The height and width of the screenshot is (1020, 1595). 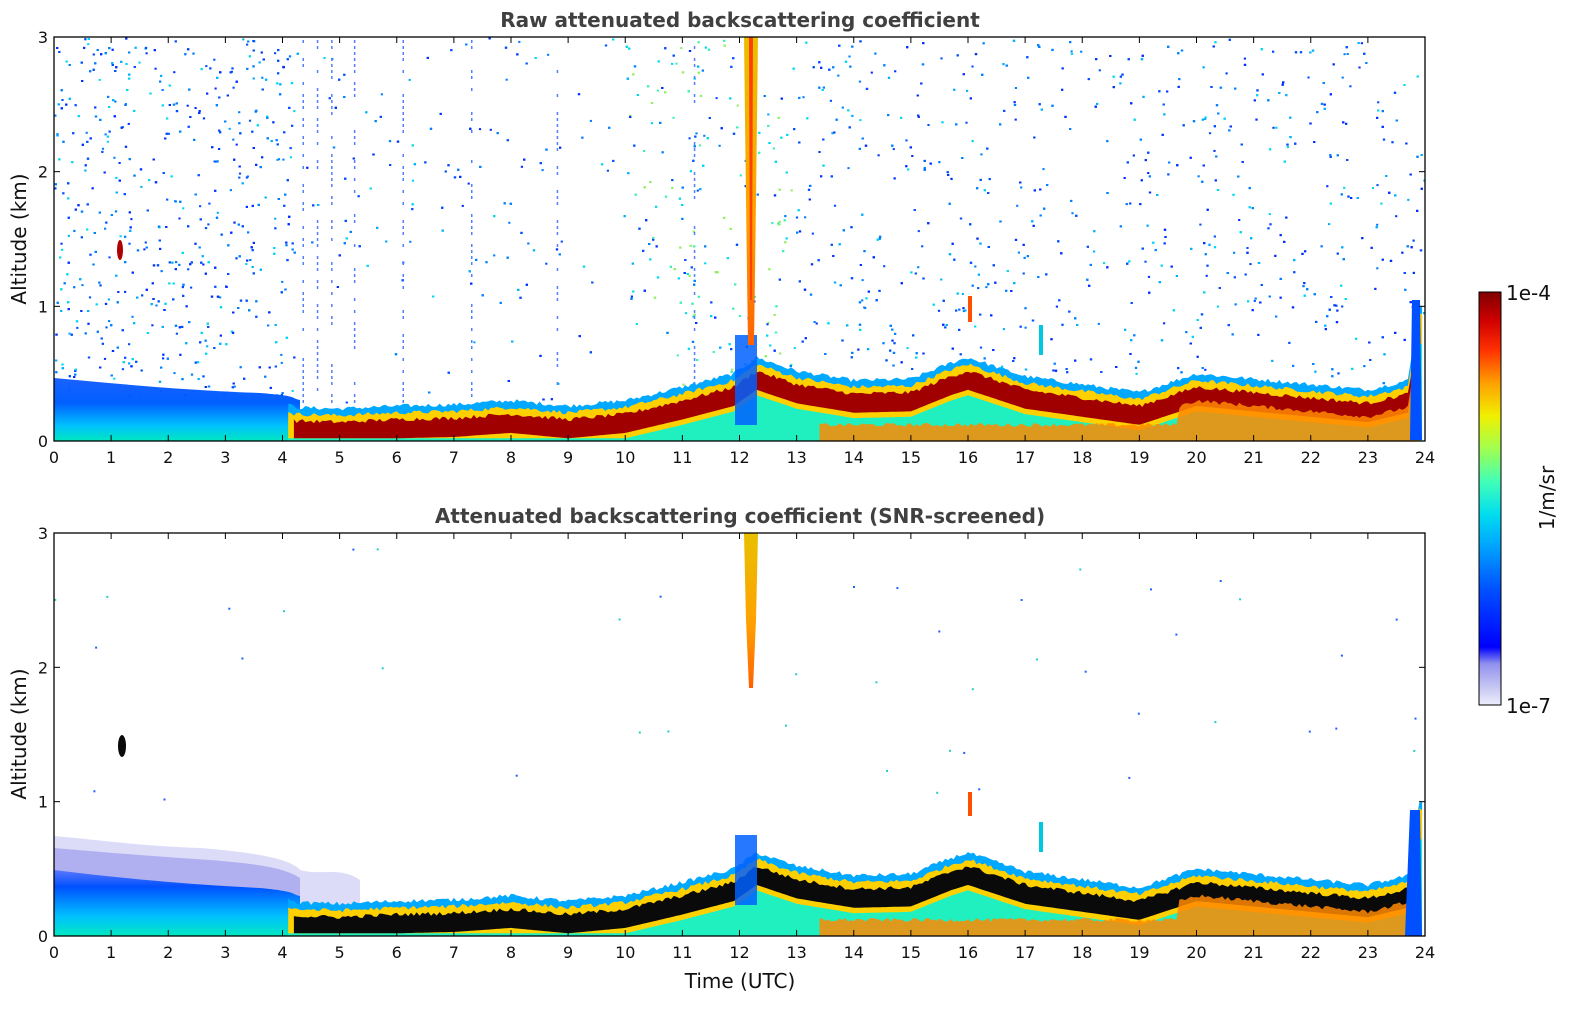 What do you see at coordinates (970, 309) in the screenshot?
I see `small-cloud-16h` at bounding box center [970, 309].